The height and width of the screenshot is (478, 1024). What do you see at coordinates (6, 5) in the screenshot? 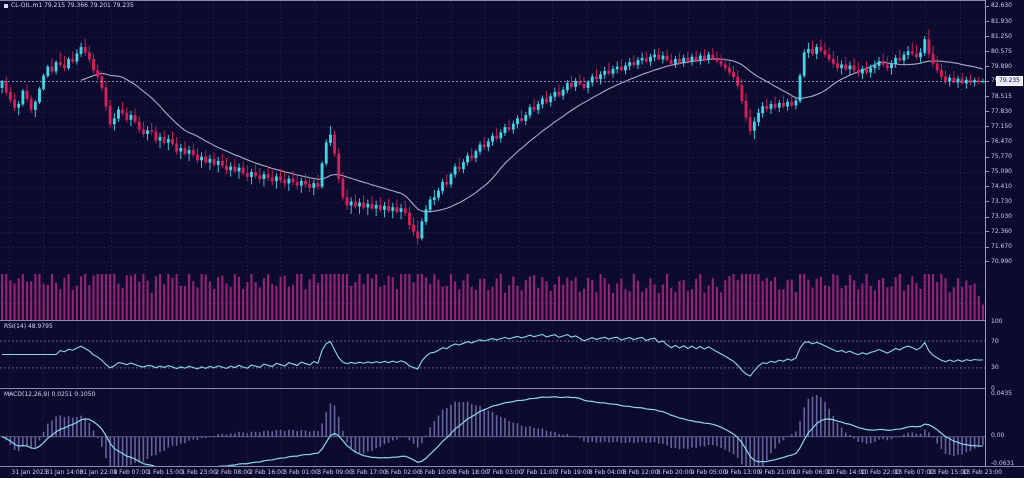
I see `square-marker-icon` at bounding box center [6, 5].